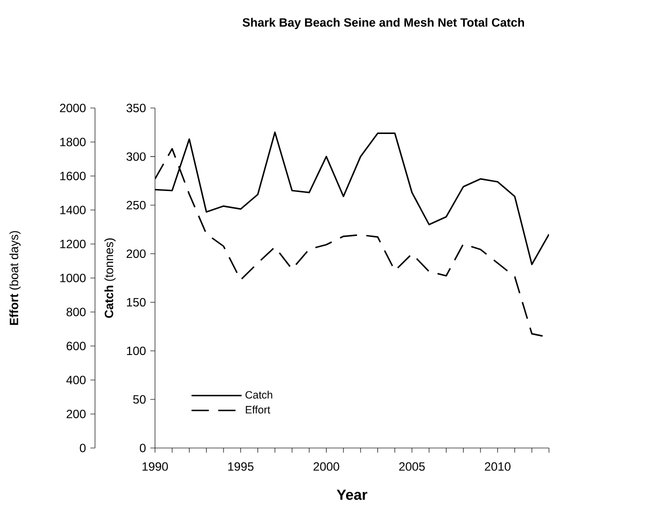 Image resolution: width=668 pixels, height=521 pixels. What do you see at coordinates (383, 24) in the screenshot?
I see `chart-title: Shark Bay Beach Seine and Mesh Net Total Catch` at bounding box center [383, 24].